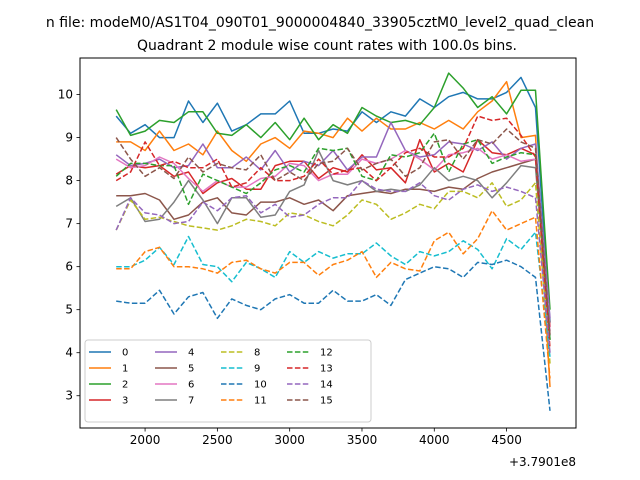  What do you see at coordinates (69, 310) in the screenshot?
I see `y-tick-label-5: 5` at bounding box center [69, 310].